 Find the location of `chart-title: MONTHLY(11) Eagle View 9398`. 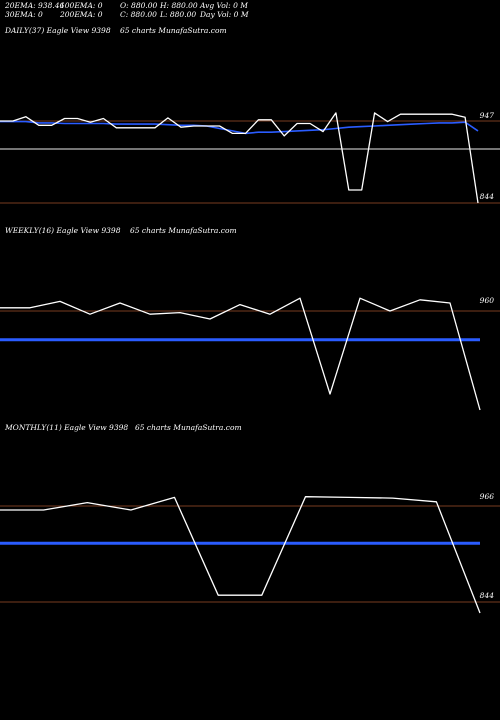

chart-title: MONTHLY(11) Eagle View 9398 is located at coordinates (66, 427).